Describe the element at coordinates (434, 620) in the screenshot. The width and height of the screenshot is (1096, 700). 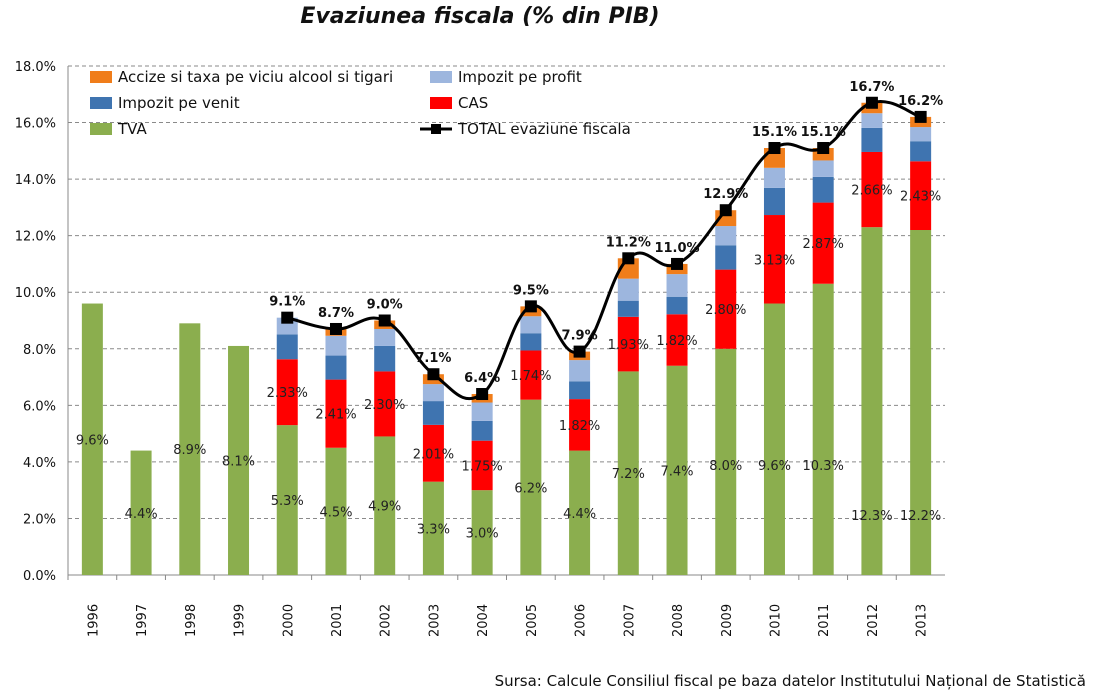
I see `x-tick-label: 2003` at that location.